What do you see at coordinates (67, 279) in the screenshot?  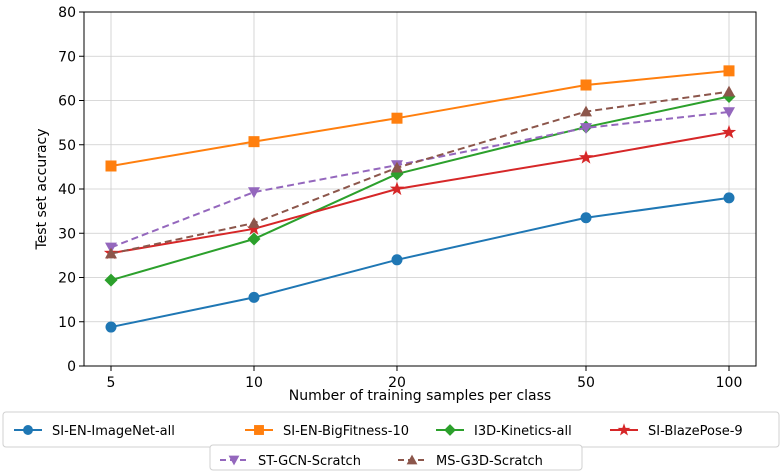 I see `y-tick-label: 20` at bounding box center [67, 279].